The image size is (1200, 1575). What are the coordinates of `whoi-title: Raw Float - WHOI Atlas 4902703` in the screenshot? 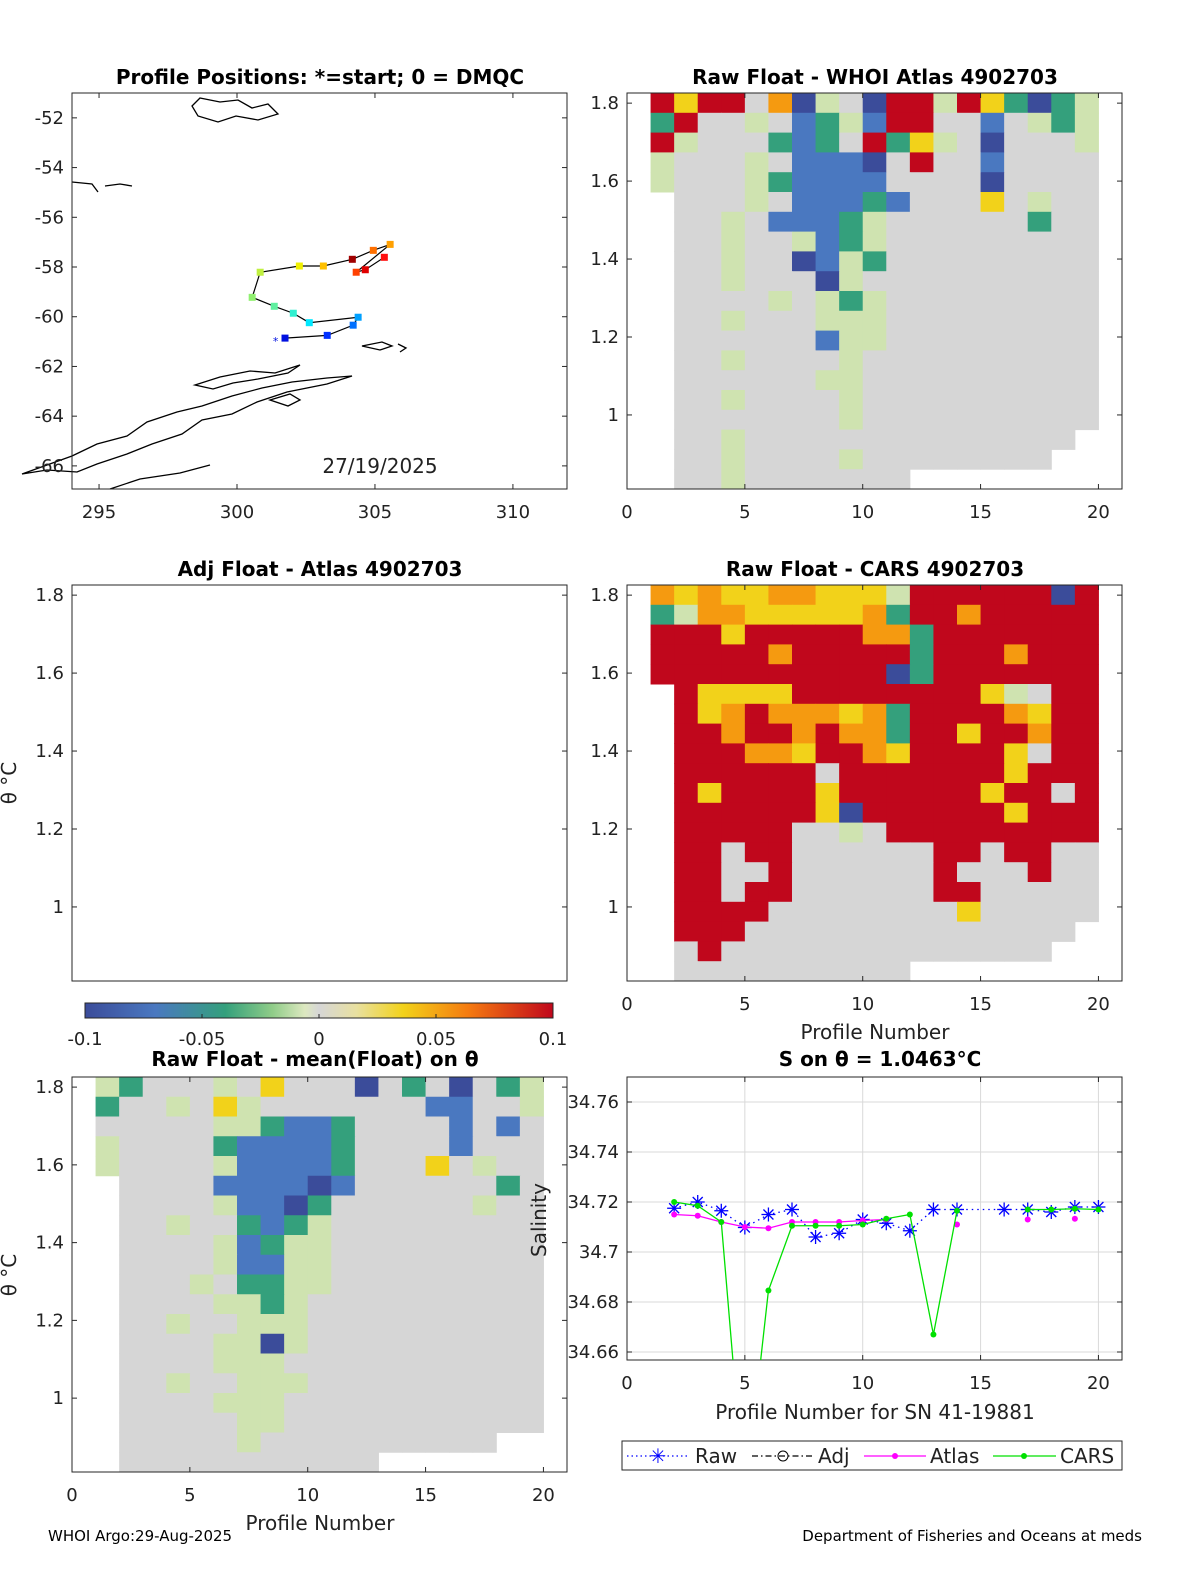 It's located at (875, 77).